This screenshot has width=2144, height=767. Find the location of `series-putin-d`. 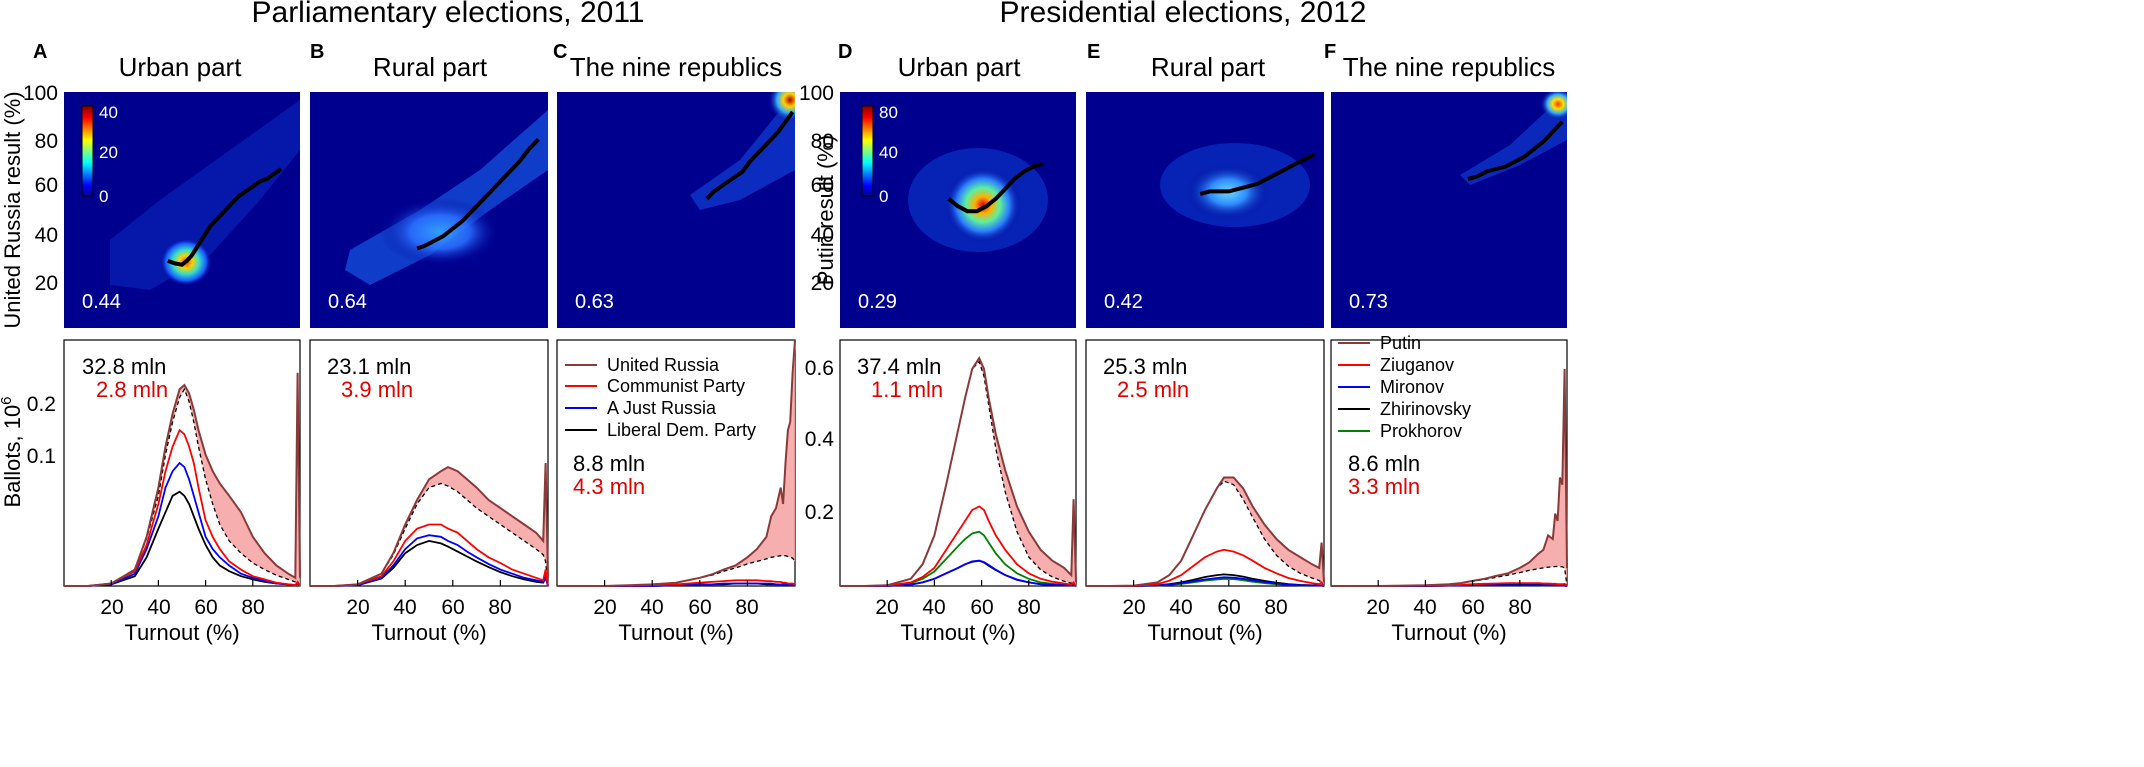

series-putin-d is located at coordinates (958, 471).